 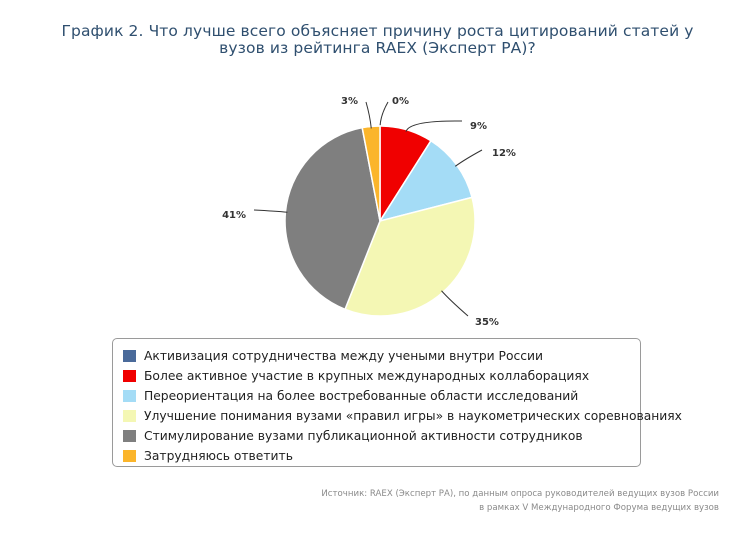 I want to click on slice-label: 3%, so click(x=349, y=101).